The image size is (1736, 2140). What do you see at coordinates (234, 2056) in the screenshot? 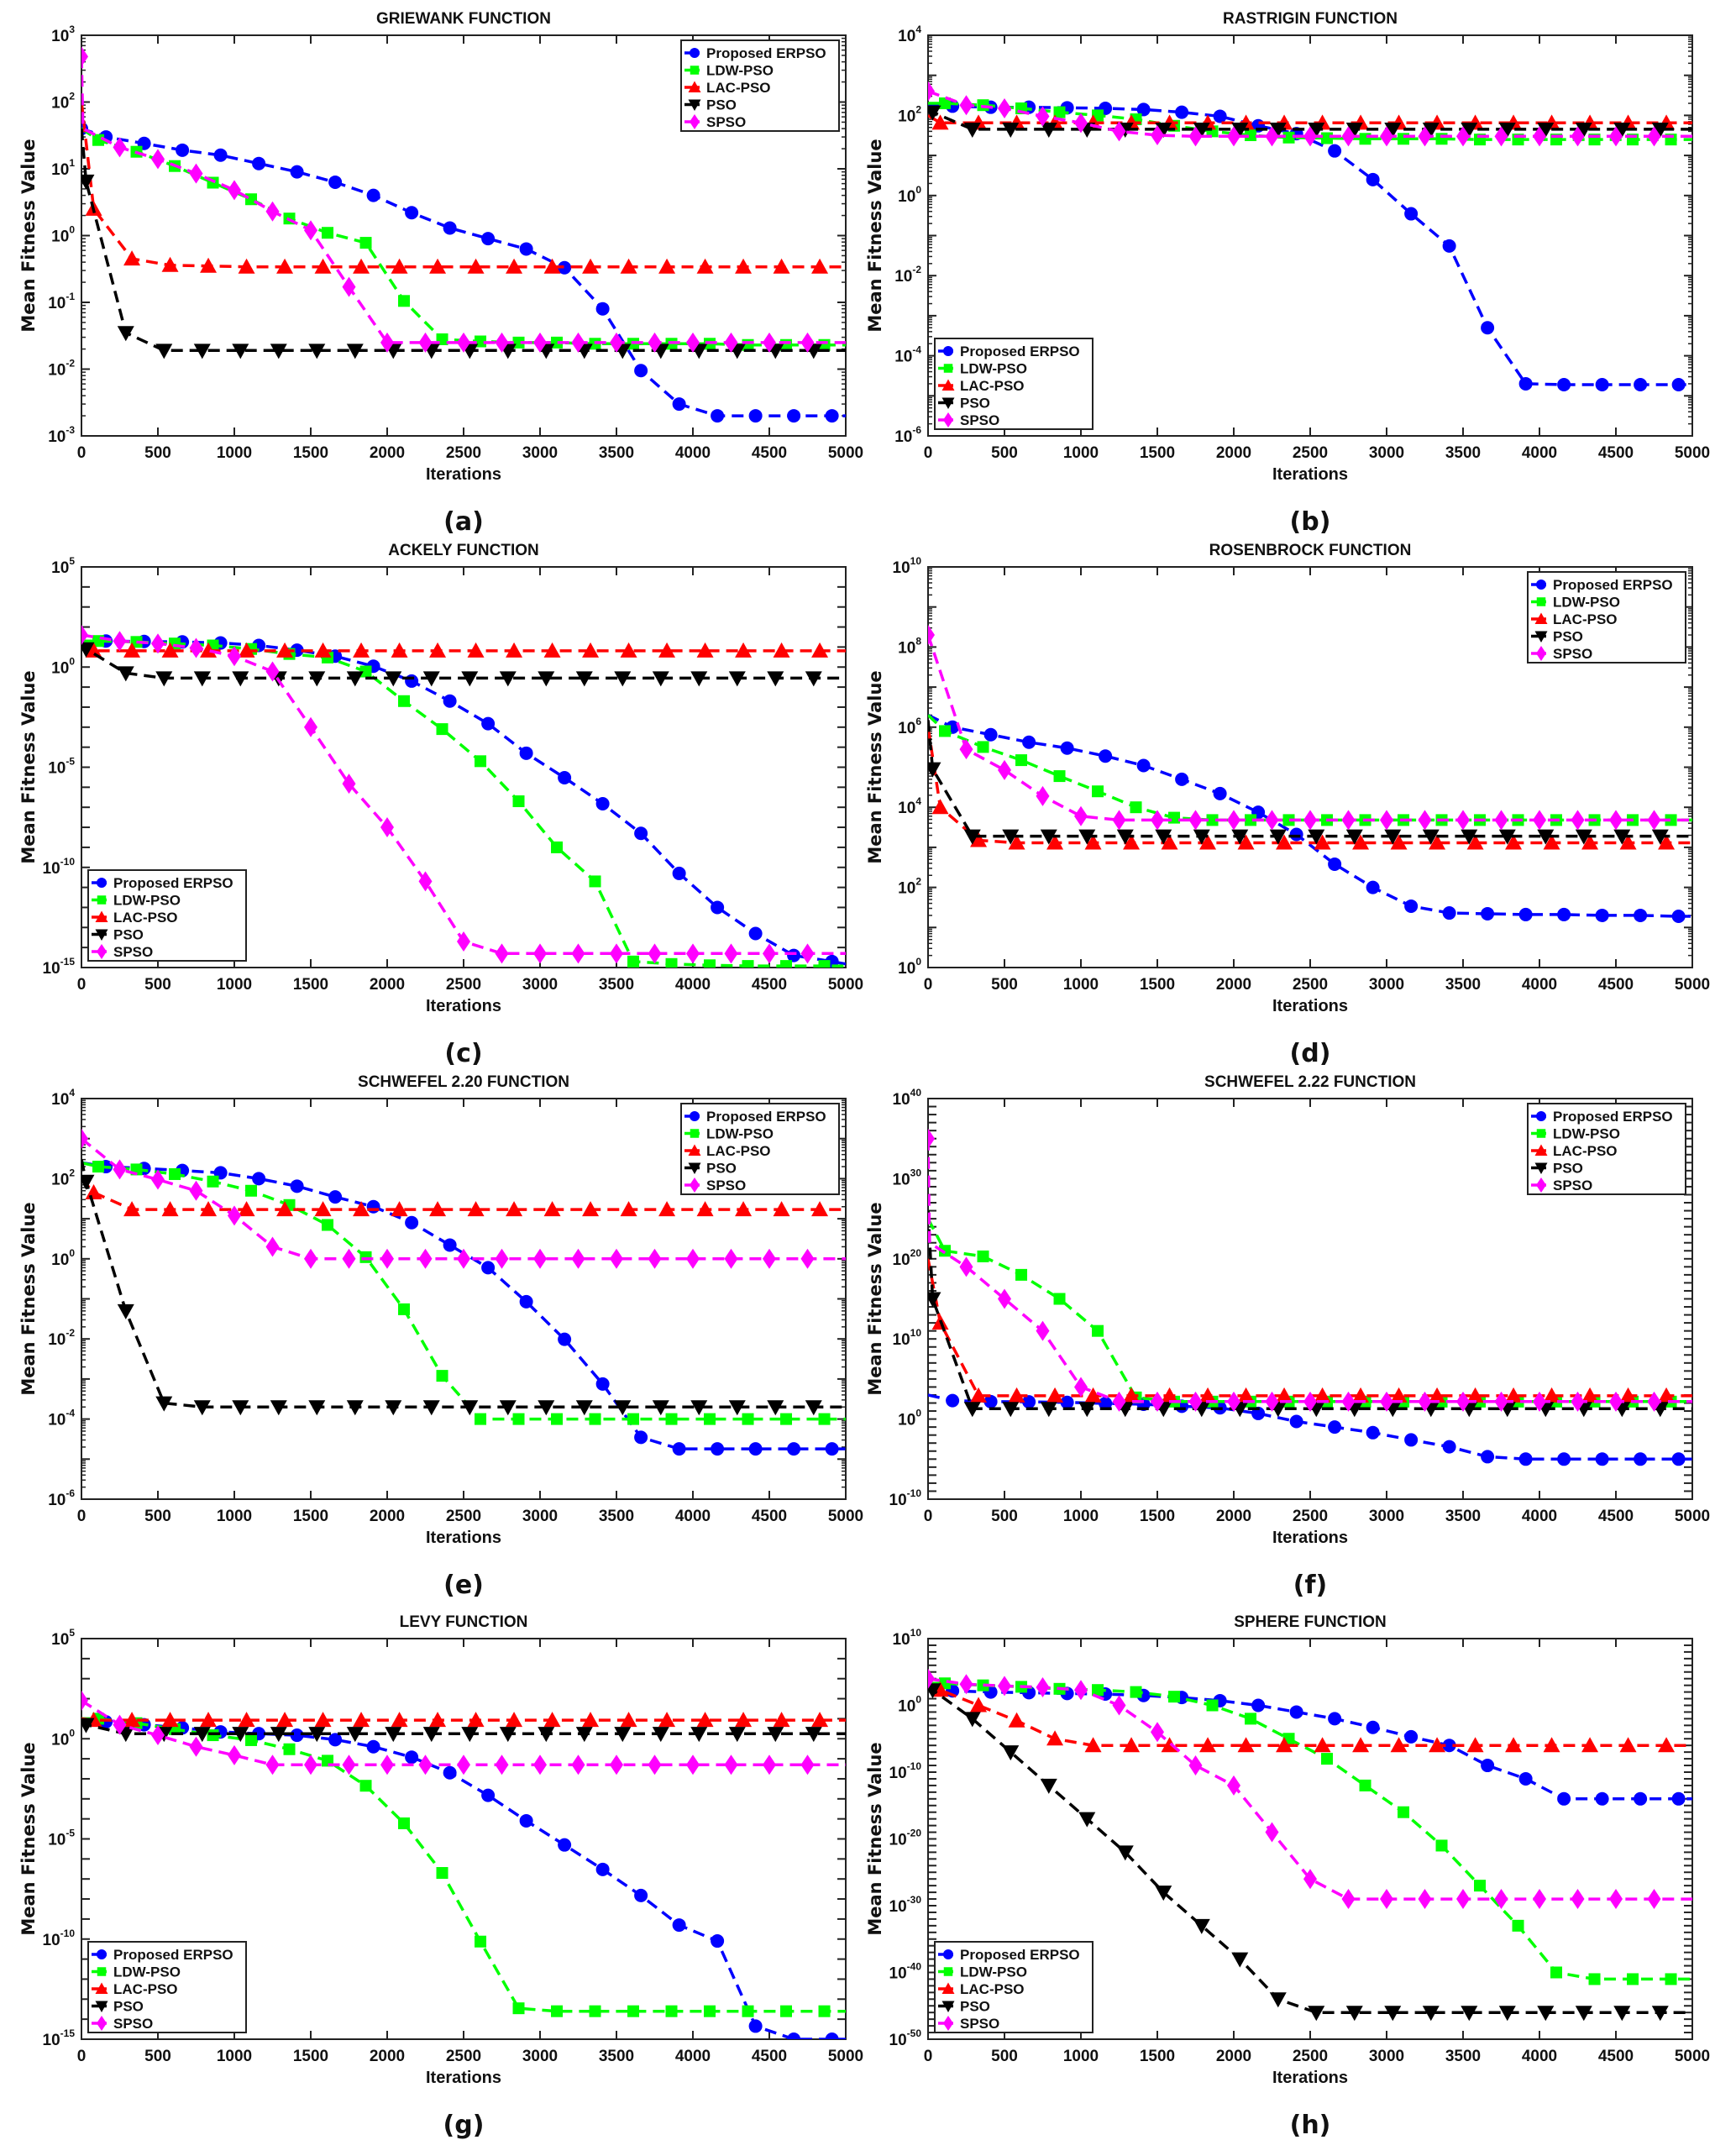
I see `x-tick-label: 1000` at bounding box center [234, 2056].